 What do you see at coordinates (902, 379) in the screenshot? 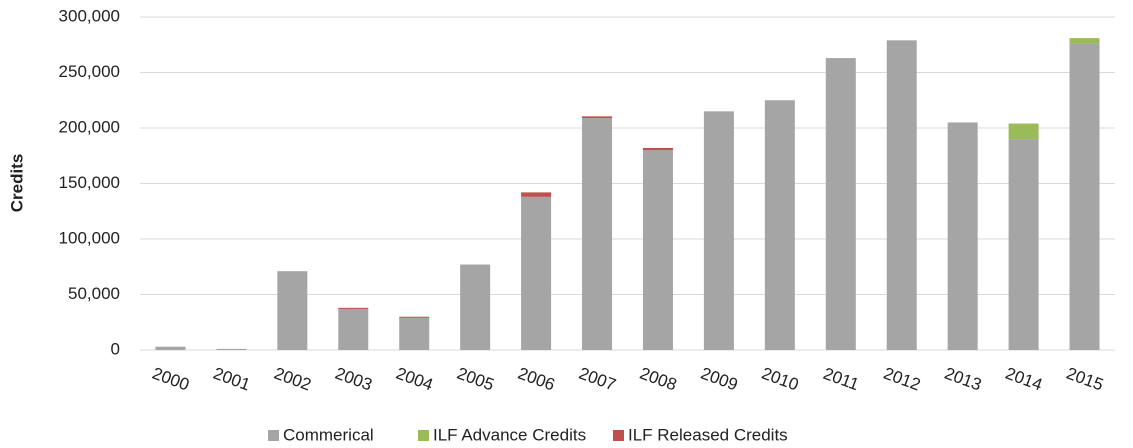
I see `x-tick-label: 2012` at bounding box center [902, 379].